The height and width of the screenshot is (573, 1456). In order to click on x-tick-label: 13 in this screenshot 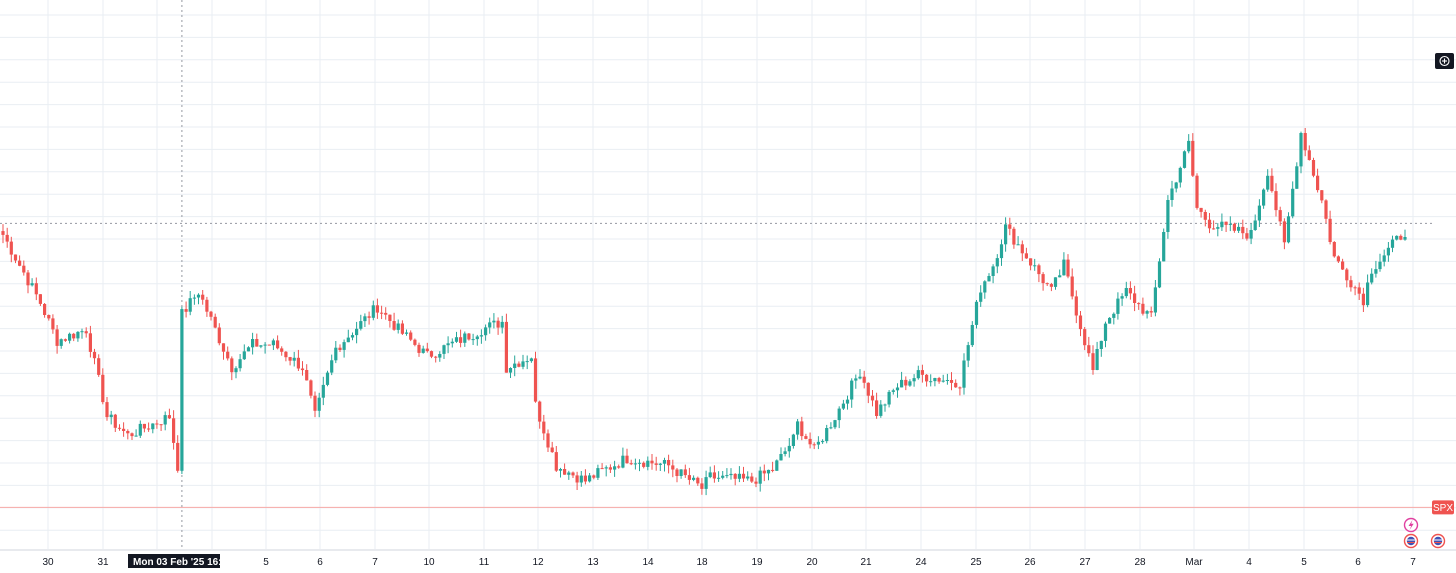, I will do `click(593, 562)`.